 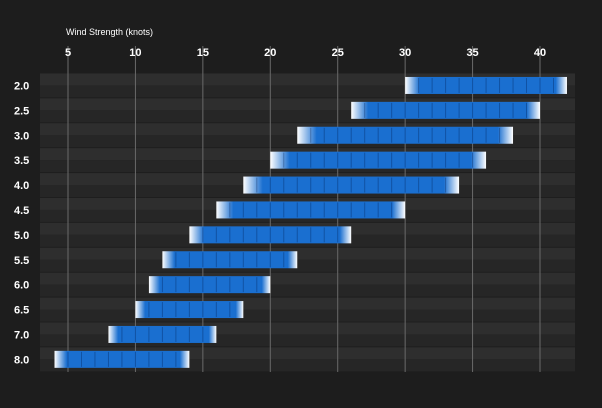 I want to click on x-axis-title: Wind Strength (knots), so click(x=109, y=32).